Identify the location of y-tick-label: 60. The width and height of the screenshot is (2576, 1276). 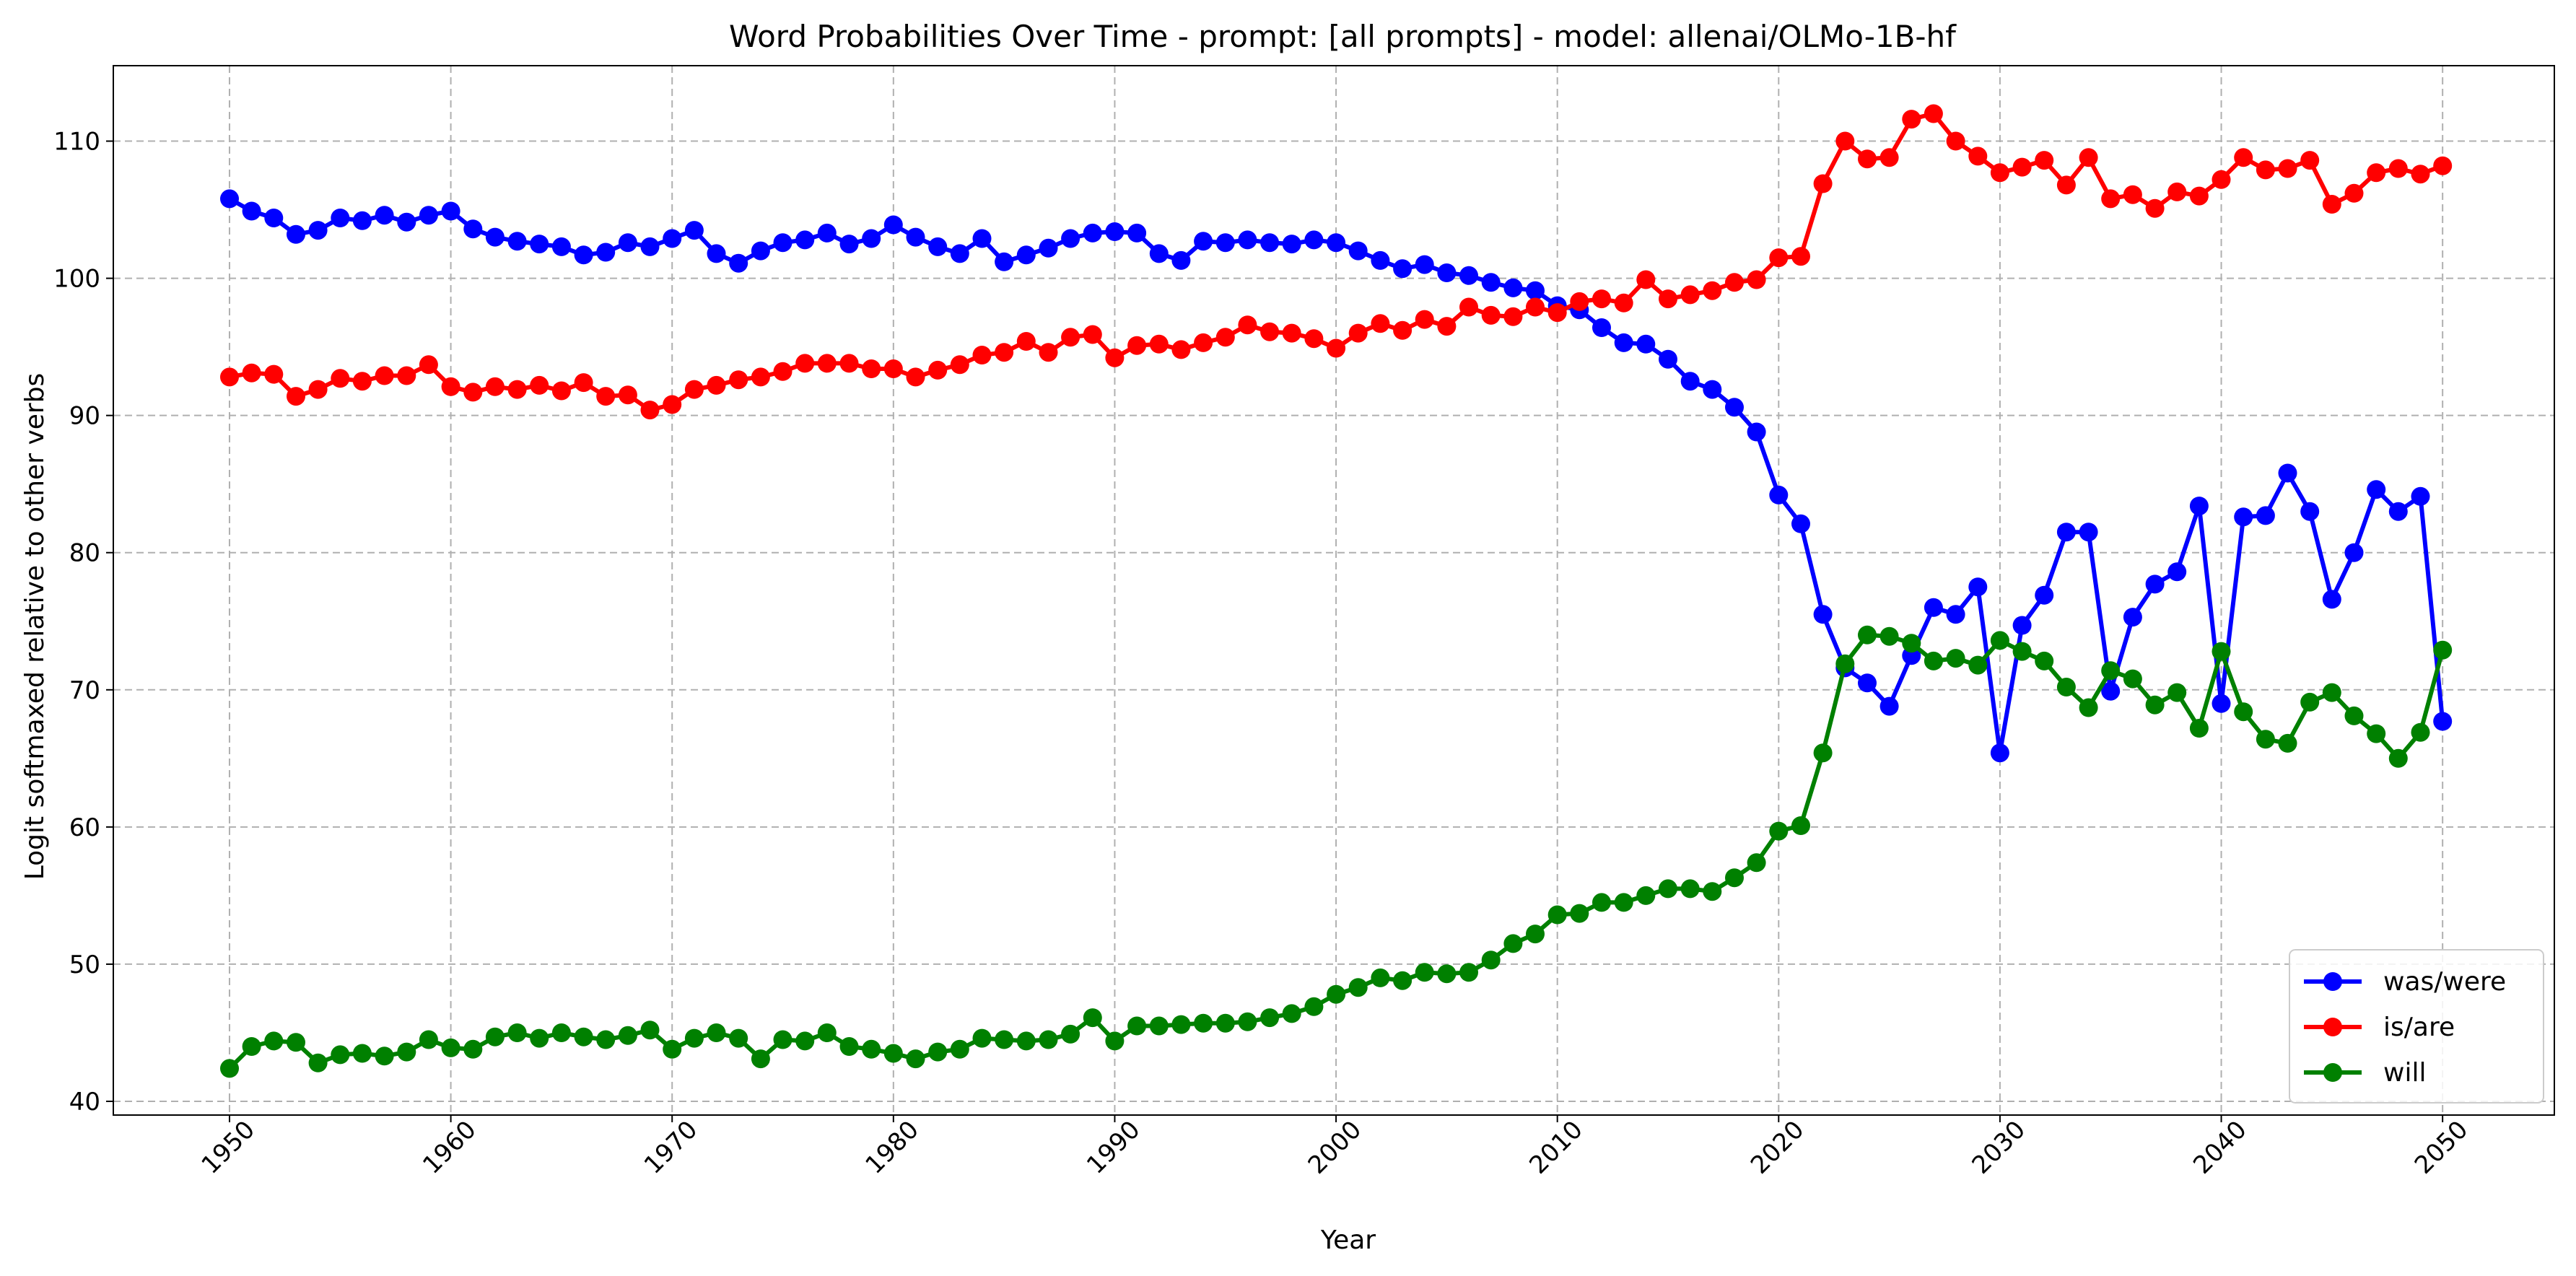
(84, 827).